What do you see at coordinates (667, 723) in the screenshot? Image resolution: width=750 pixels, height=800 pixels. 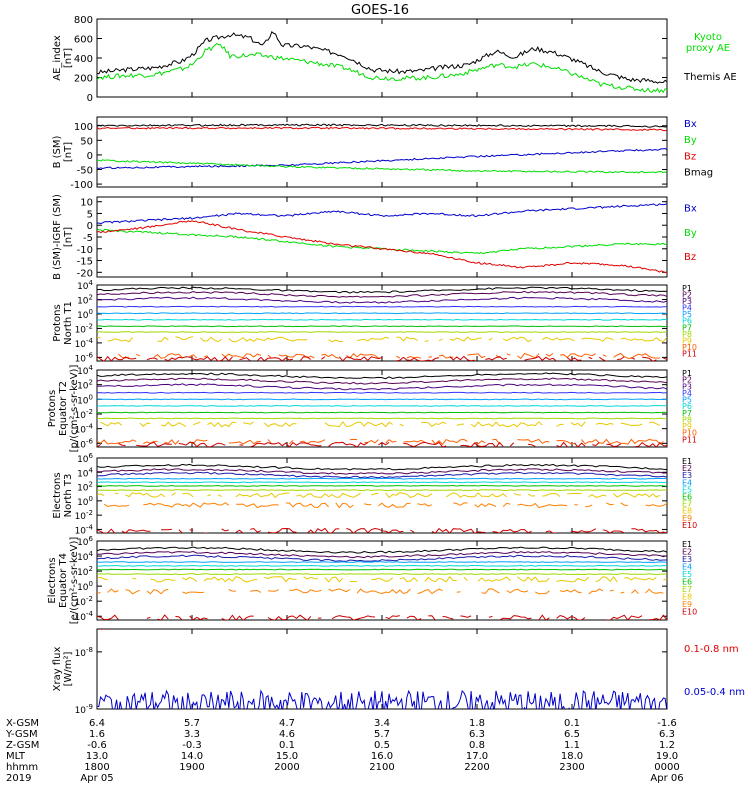 I see `xrow-value: -1.6` at bounding box center [667, 723].